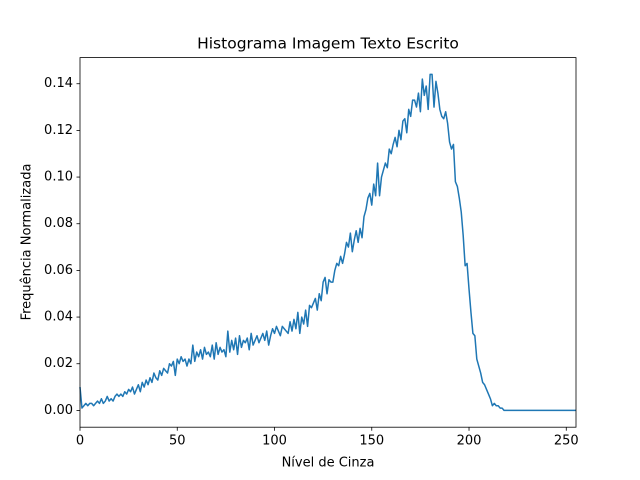  Describe the element at coordinates (177, 441) in the screenshot. I see `x-tick-label: 50` at that location.